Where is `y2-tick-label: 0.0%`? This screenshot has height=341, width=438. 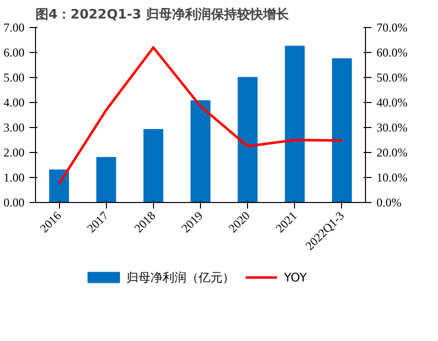
y2-tick-label: 0.0% is located at coordinates (389, 203).